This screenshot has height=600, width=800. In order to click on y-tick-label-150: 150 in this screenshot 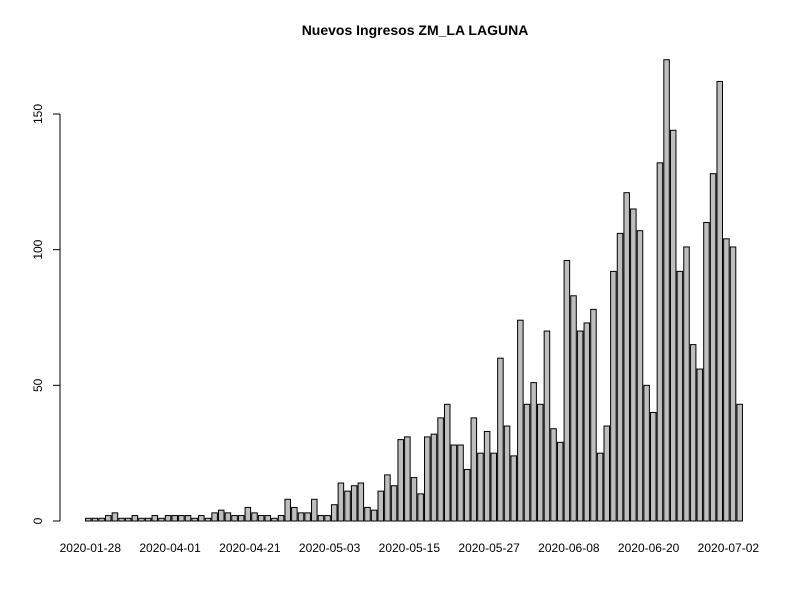, I will do `click(38, 114)`.